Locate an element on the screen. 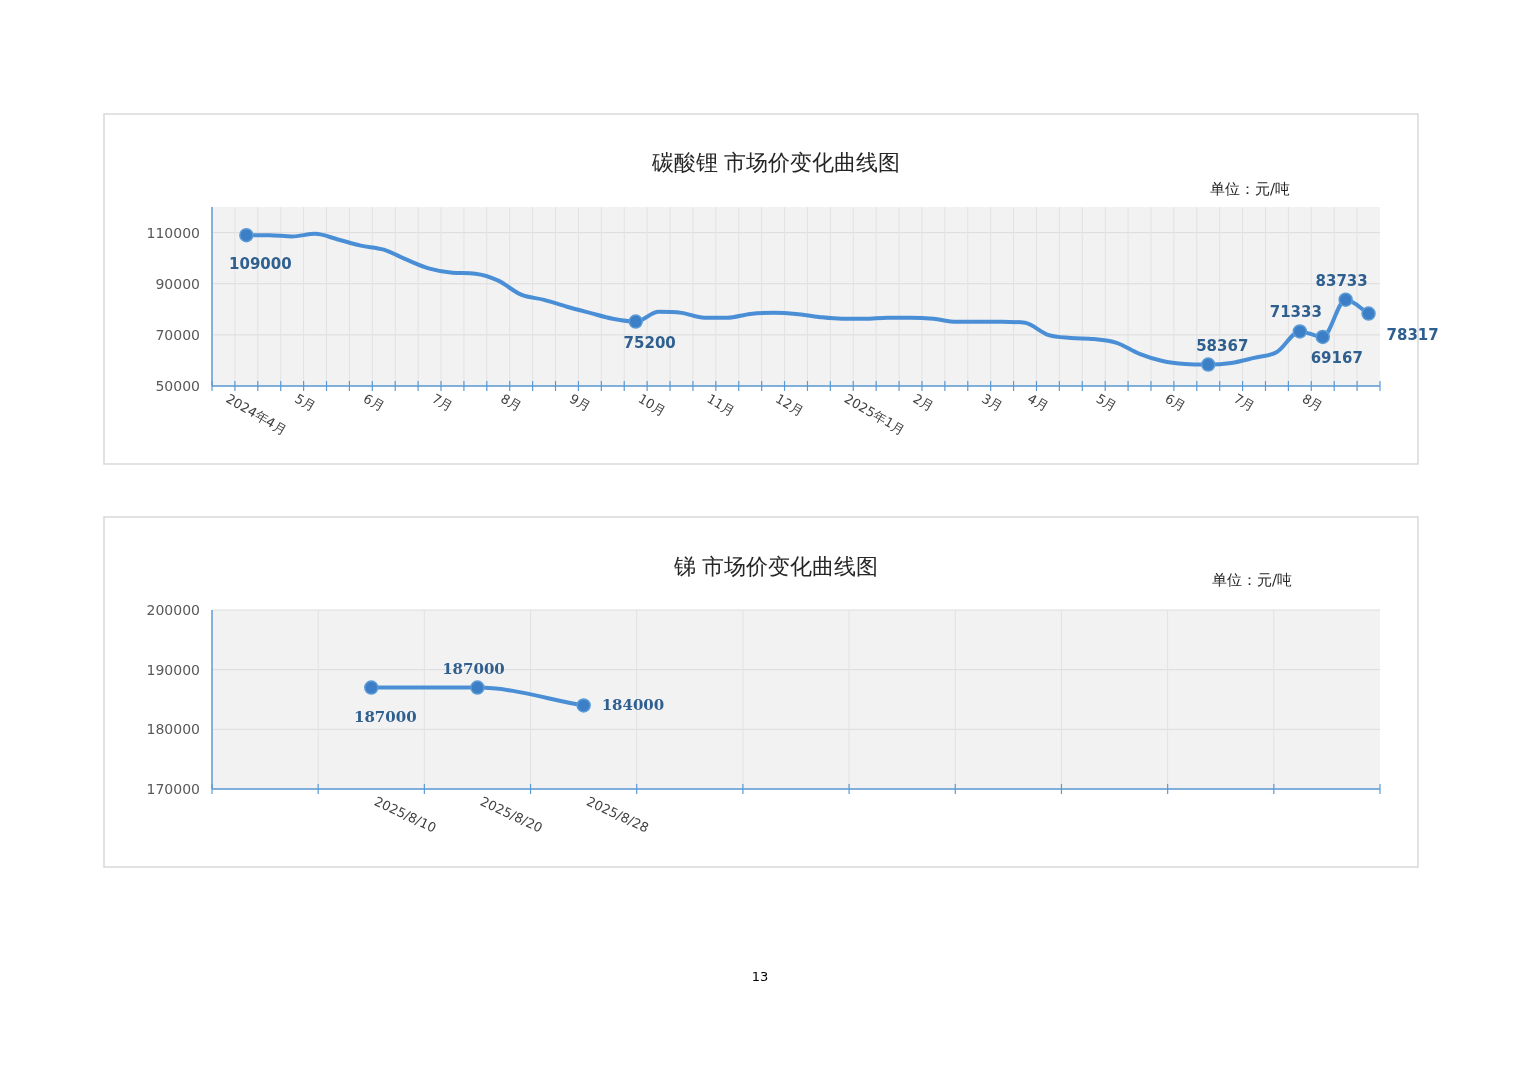  x-tick-label: 9月 is located at coordinates (579, 402).